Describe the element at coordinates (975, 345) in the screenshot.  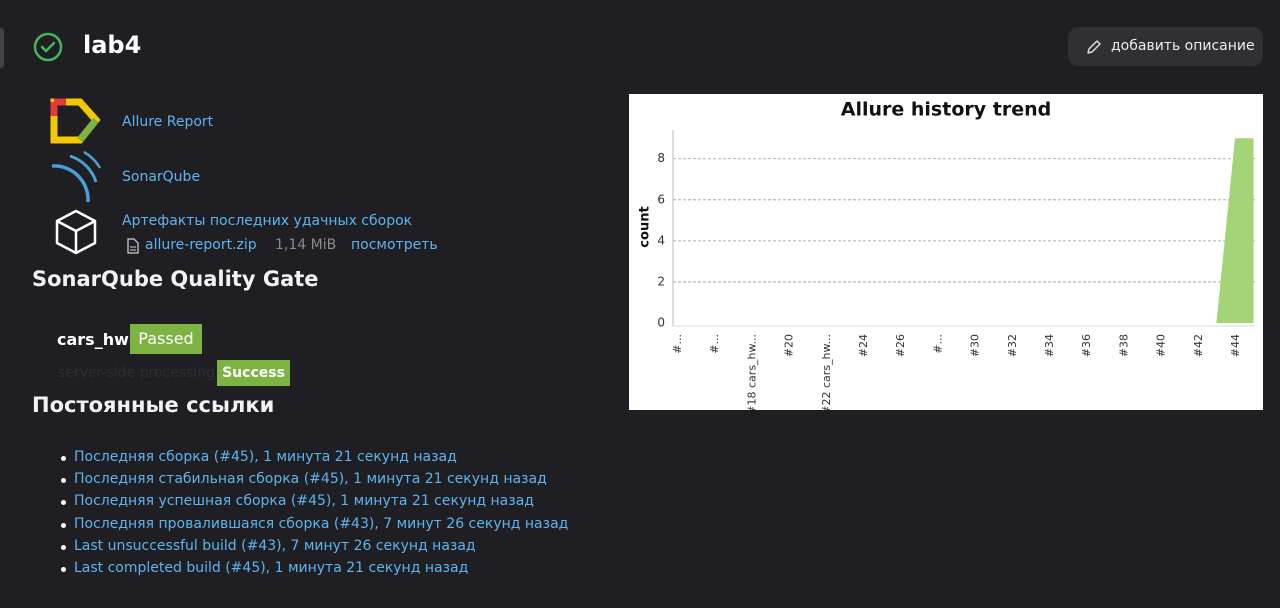
I see `x-tick-label: #30` at that location.